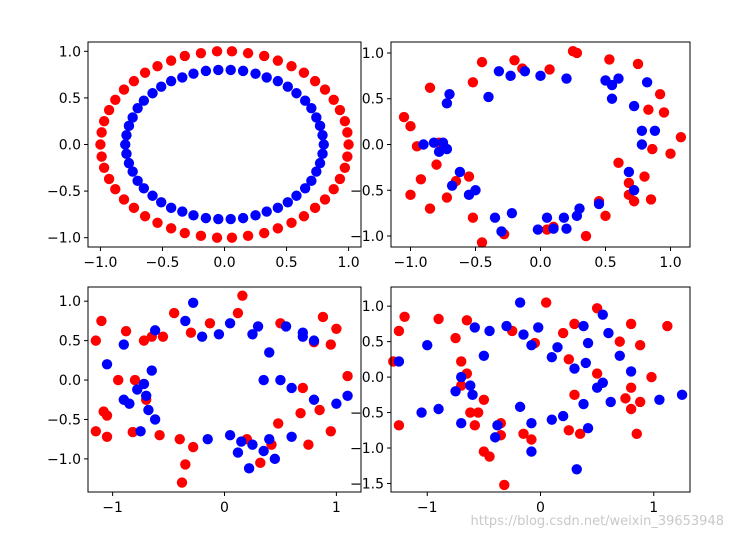 This screenshot has height=541, width=732. Describe the element at coordinates (597, 521) in the screenshot. I see `watermark: https://blog.csdn.net/weixin_39653948` at that location.